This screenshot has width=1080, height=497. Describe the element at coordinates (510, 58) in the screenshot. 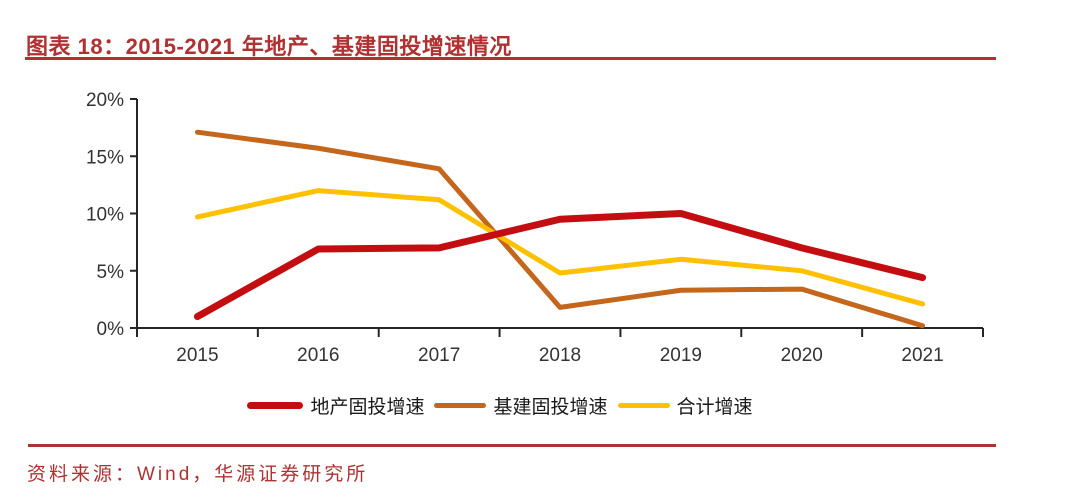

I see `title-underline` at that location.